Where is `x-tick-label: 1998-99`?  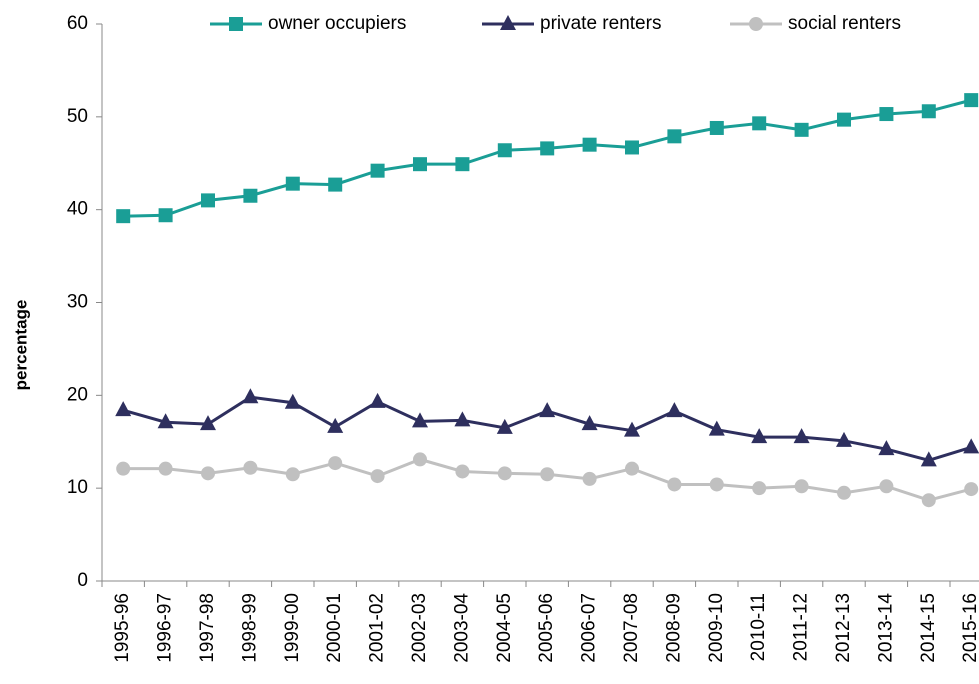 x-tick-label: 1998-99 is located at coordinates (249, 628).